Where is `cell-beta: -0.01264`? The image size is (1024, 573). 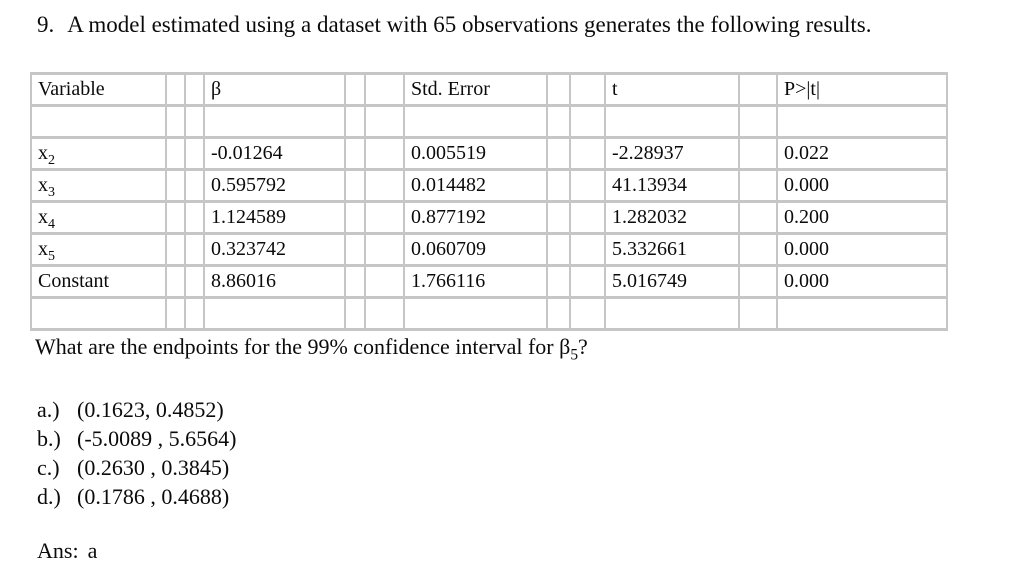
cell-beta: -0.01264 is located at coordinates (274, 153).